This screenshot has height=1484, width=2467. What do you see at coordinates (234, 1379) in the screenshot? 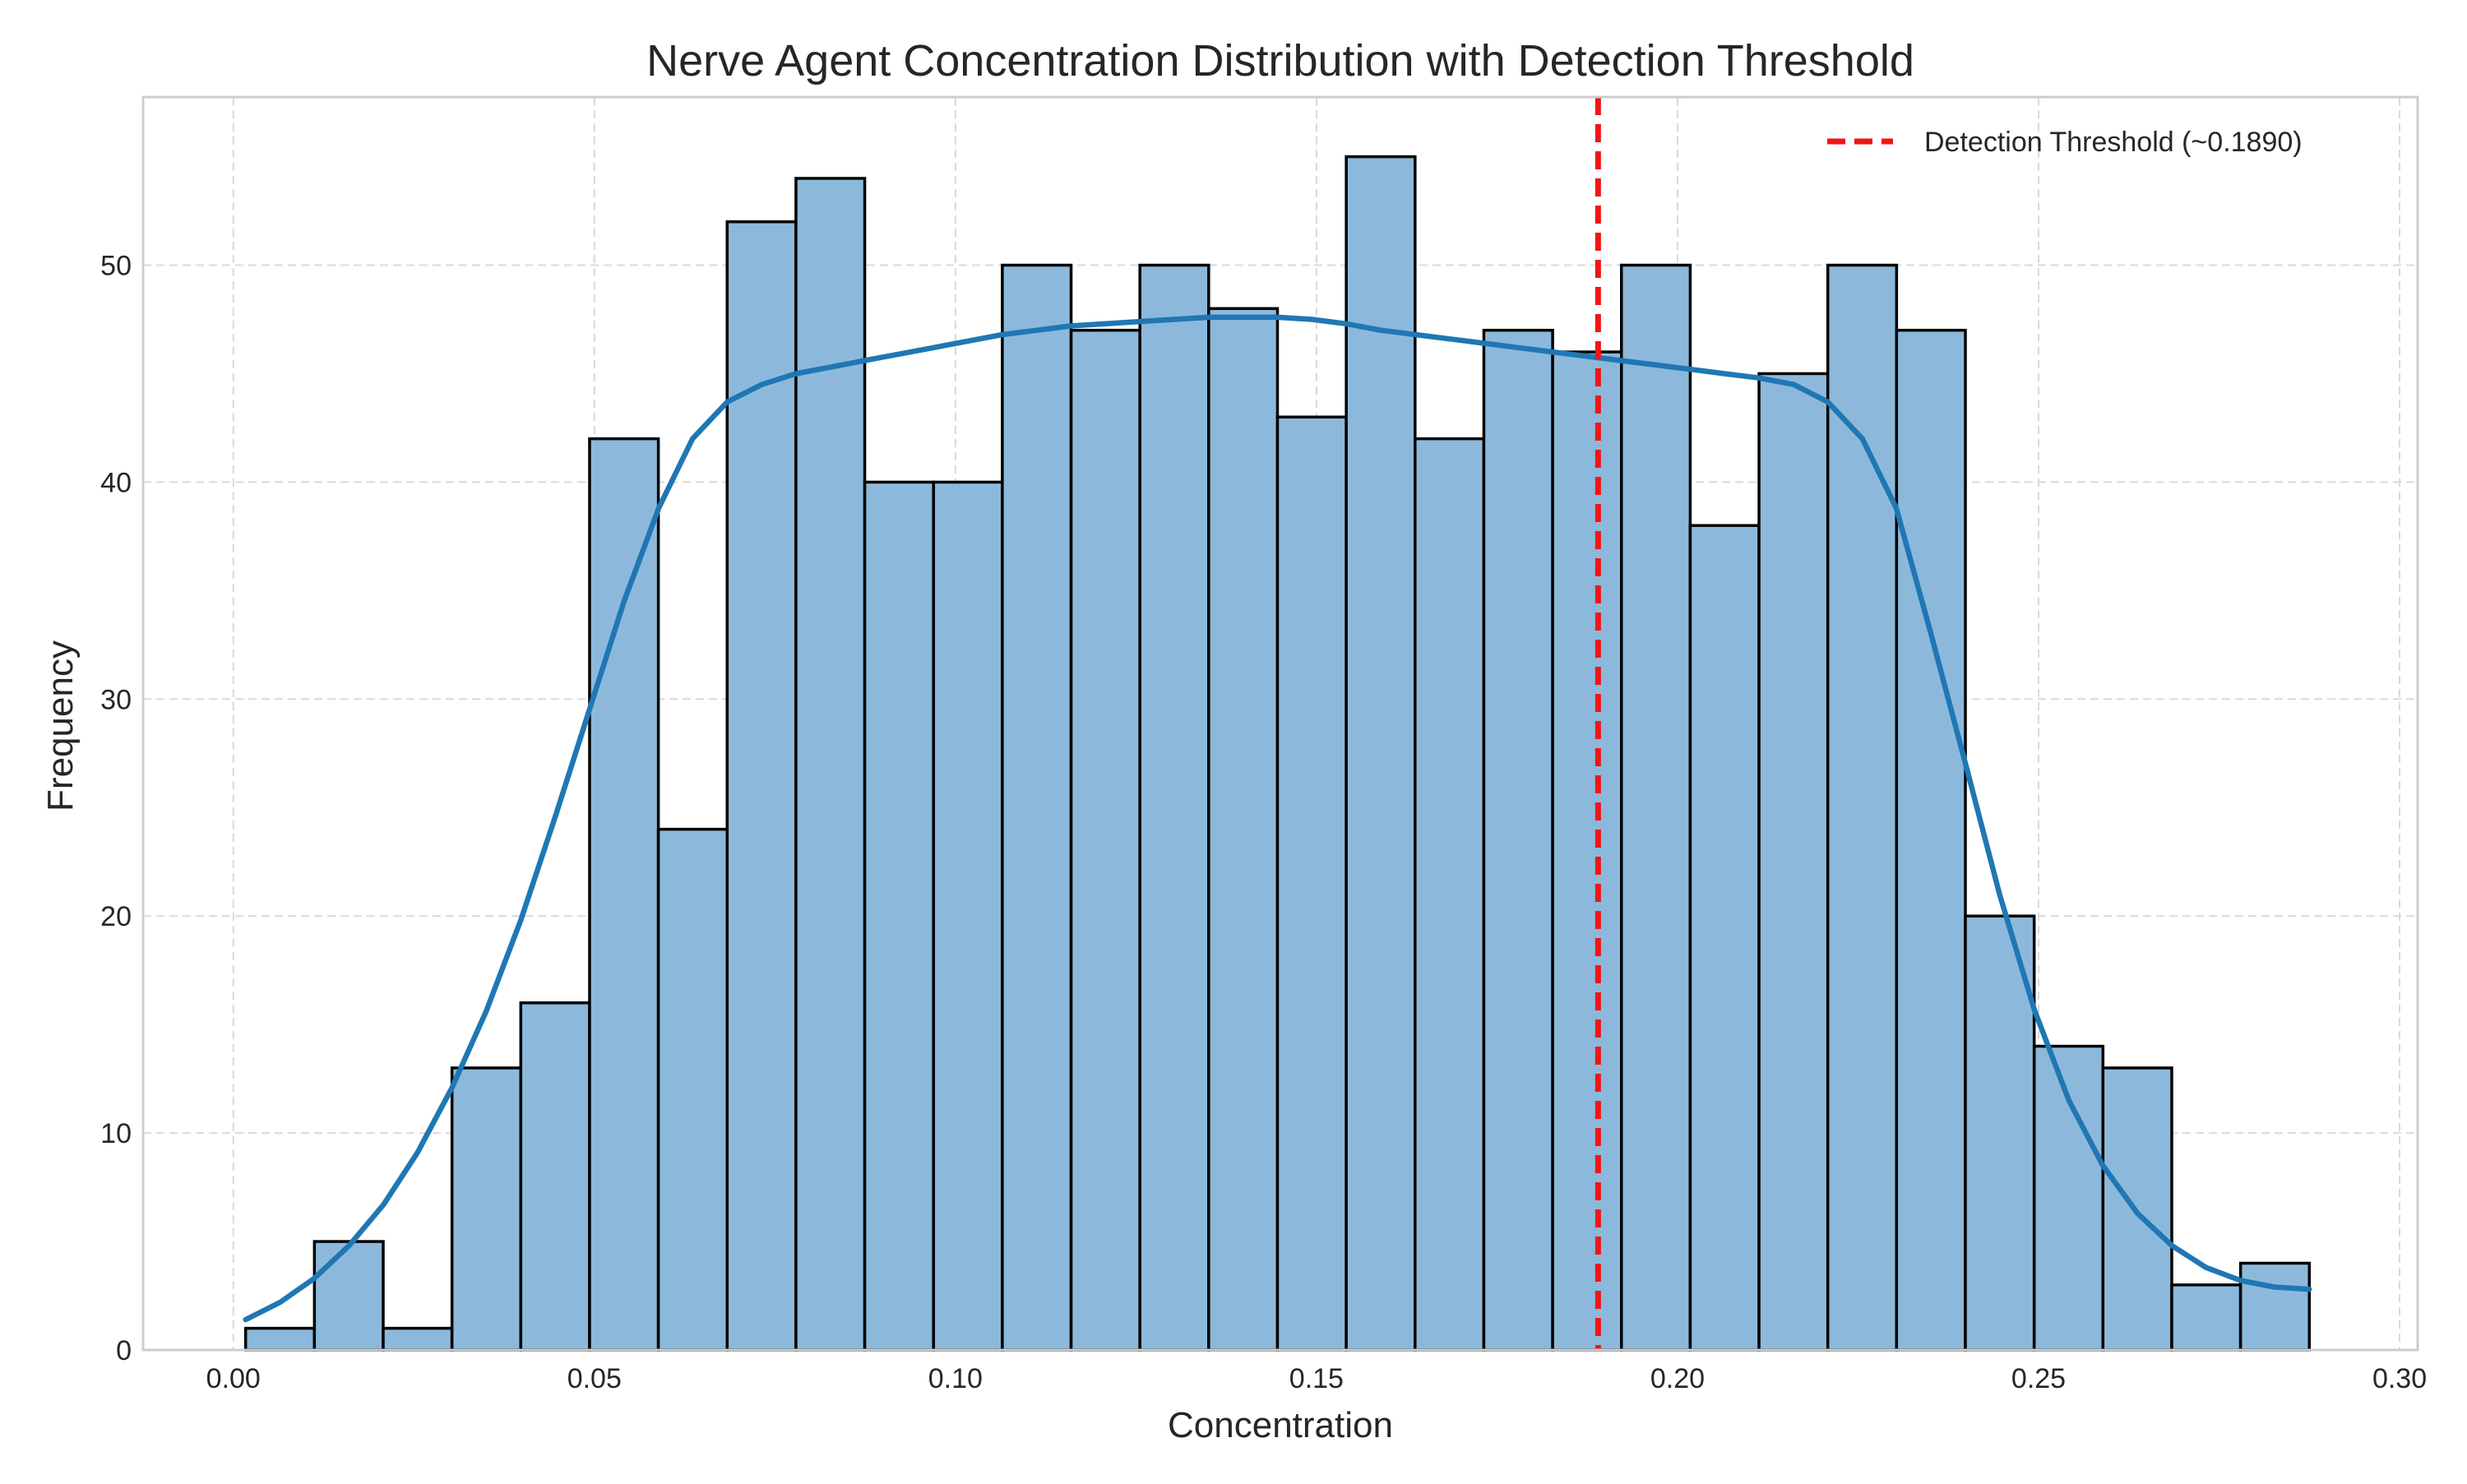
I see `x-tick-label: 0.00` at bounding box center [234, 1379].